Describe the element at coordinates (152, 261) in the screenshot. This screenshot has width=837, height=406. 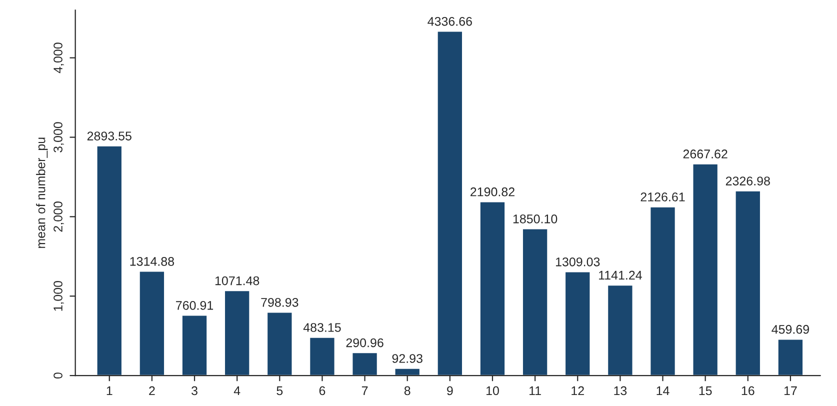
I see `data-label: 1314.88` at that location.